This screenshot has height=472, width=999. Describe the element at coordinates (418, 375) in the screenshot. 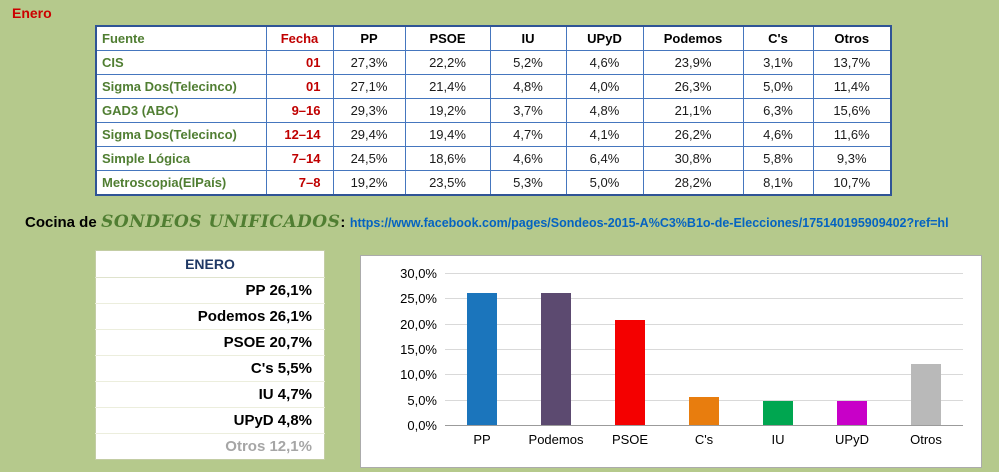

I see `y-tick-label: 10,0%` at that location.